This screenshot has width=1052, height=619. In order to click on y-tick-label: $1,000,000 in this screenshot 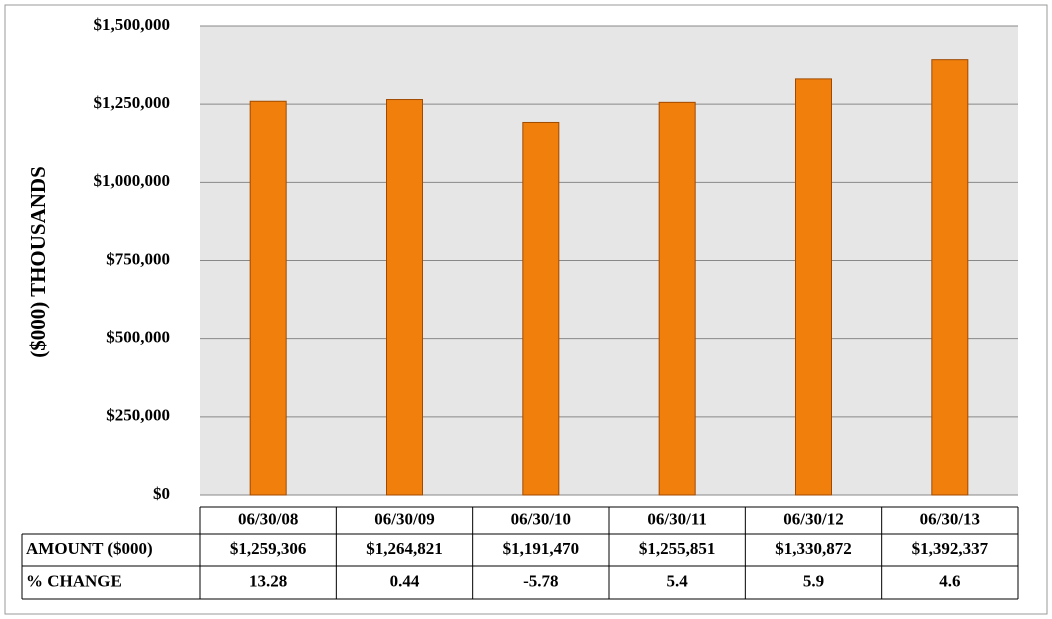, I will do `click(132, 180)`.